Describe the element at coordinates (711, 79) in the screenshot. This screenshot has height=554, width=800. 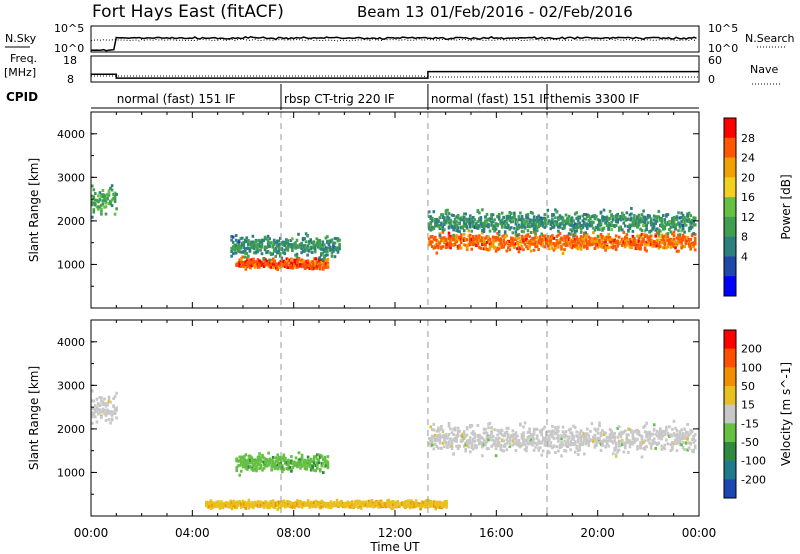
I see `nave-tick-bottom: 0` at that location.